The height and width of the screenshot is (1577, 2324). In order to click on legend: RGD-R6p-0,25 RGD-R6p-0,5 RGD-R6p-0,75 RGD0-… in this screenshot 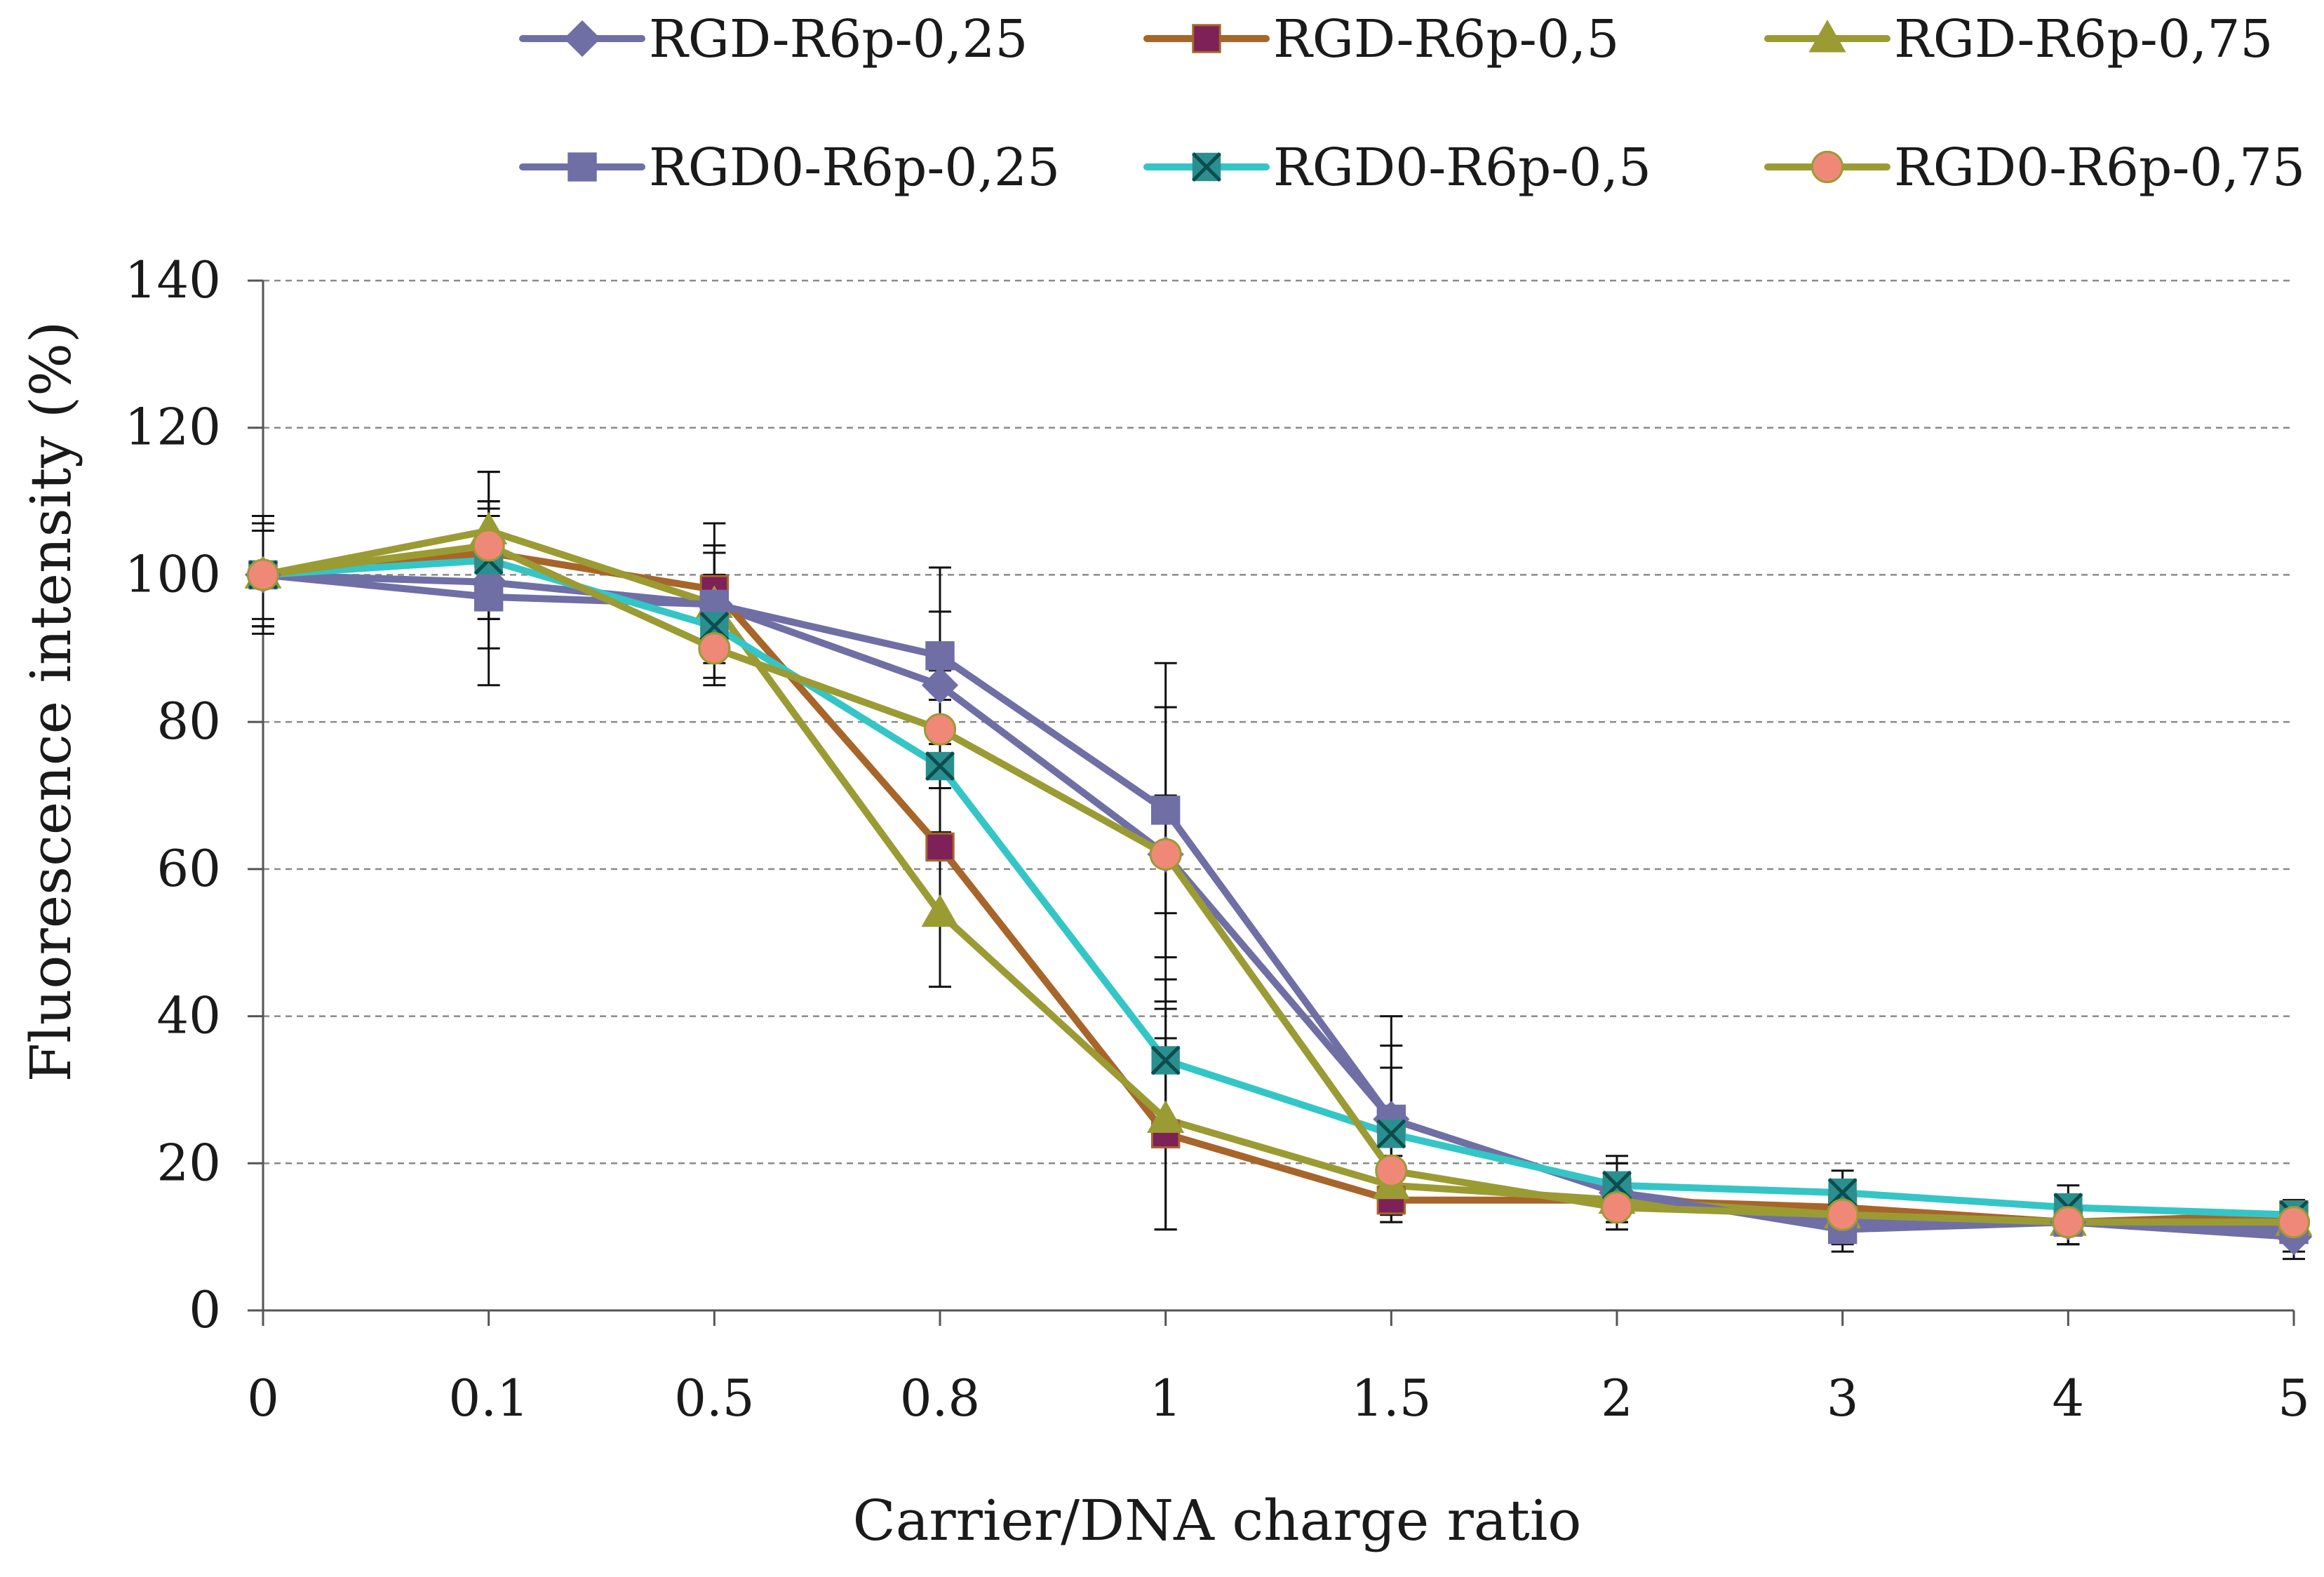, I will do `click(1412, 103)`.